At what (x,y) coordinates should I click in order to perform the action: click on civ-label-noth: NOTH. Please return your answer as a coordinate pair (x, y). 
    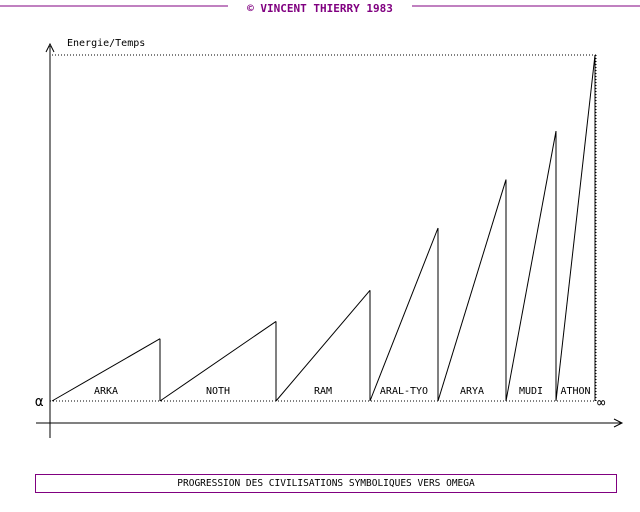
    Looking at the image, I should click on (218, 391).